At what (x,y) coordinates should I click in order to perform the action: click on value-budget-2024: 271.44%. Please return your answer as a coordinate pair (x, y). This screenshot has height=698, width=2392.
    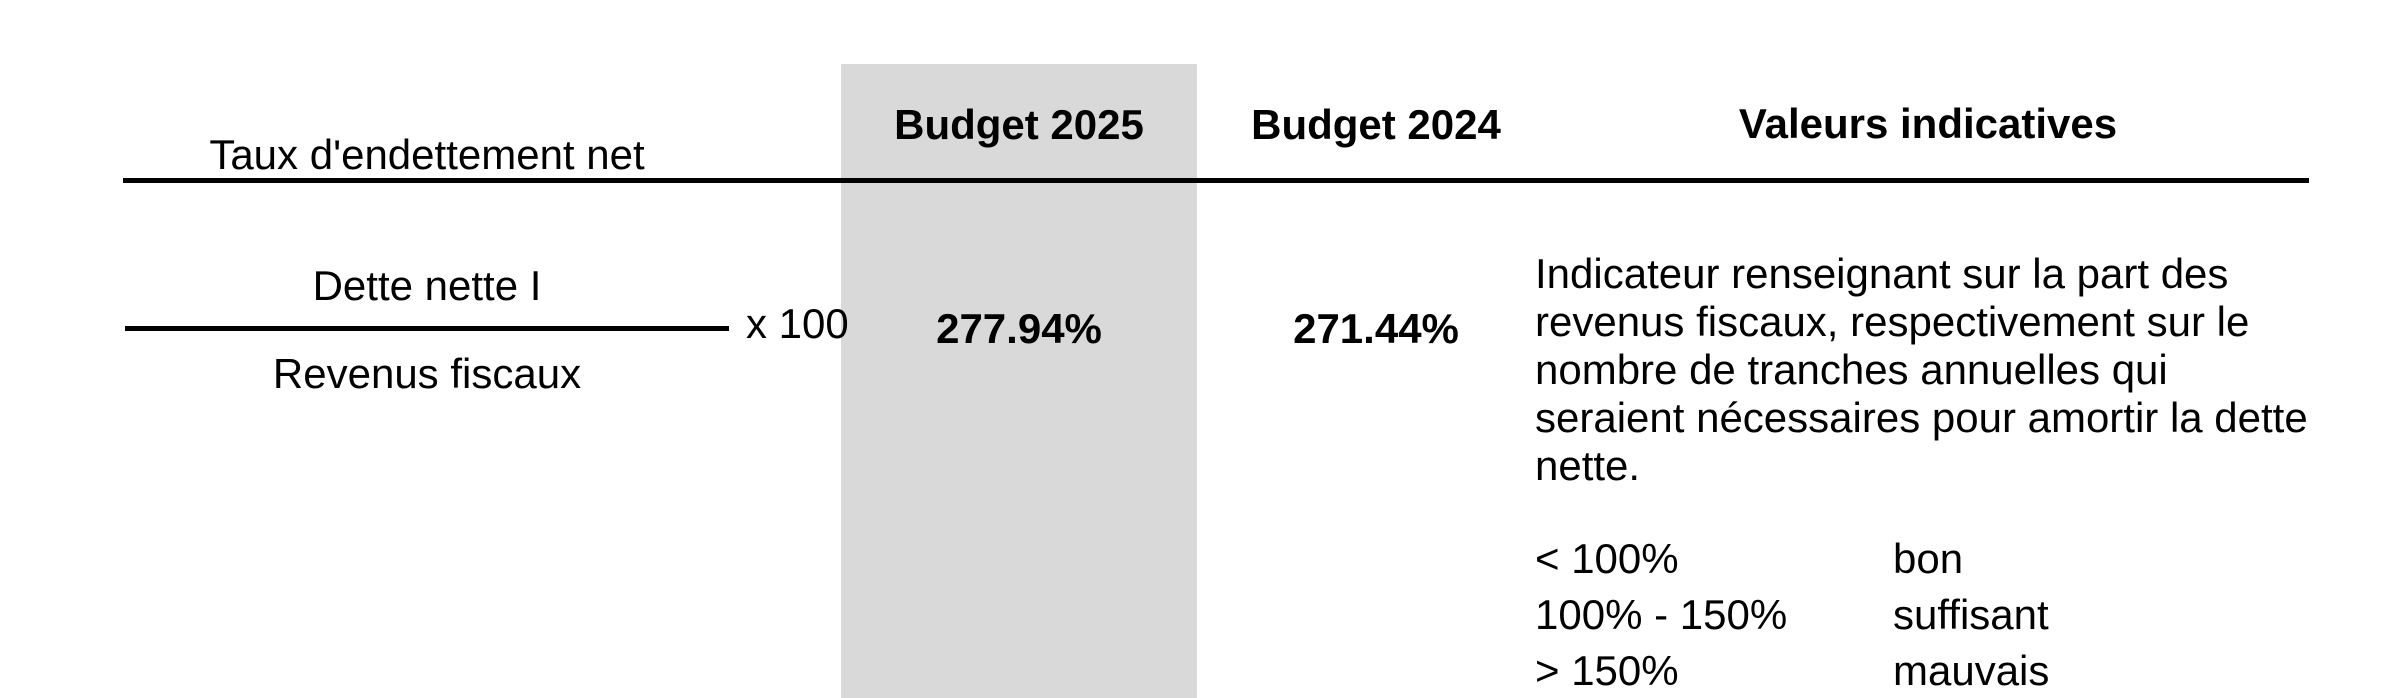
    Looking at the image, I should click on (1376, 328).